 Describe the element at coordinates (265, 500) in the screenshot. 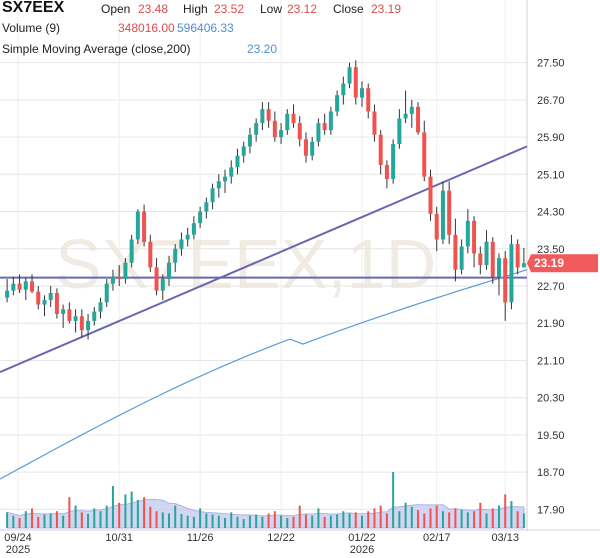

I see `volume-bars` at that location.